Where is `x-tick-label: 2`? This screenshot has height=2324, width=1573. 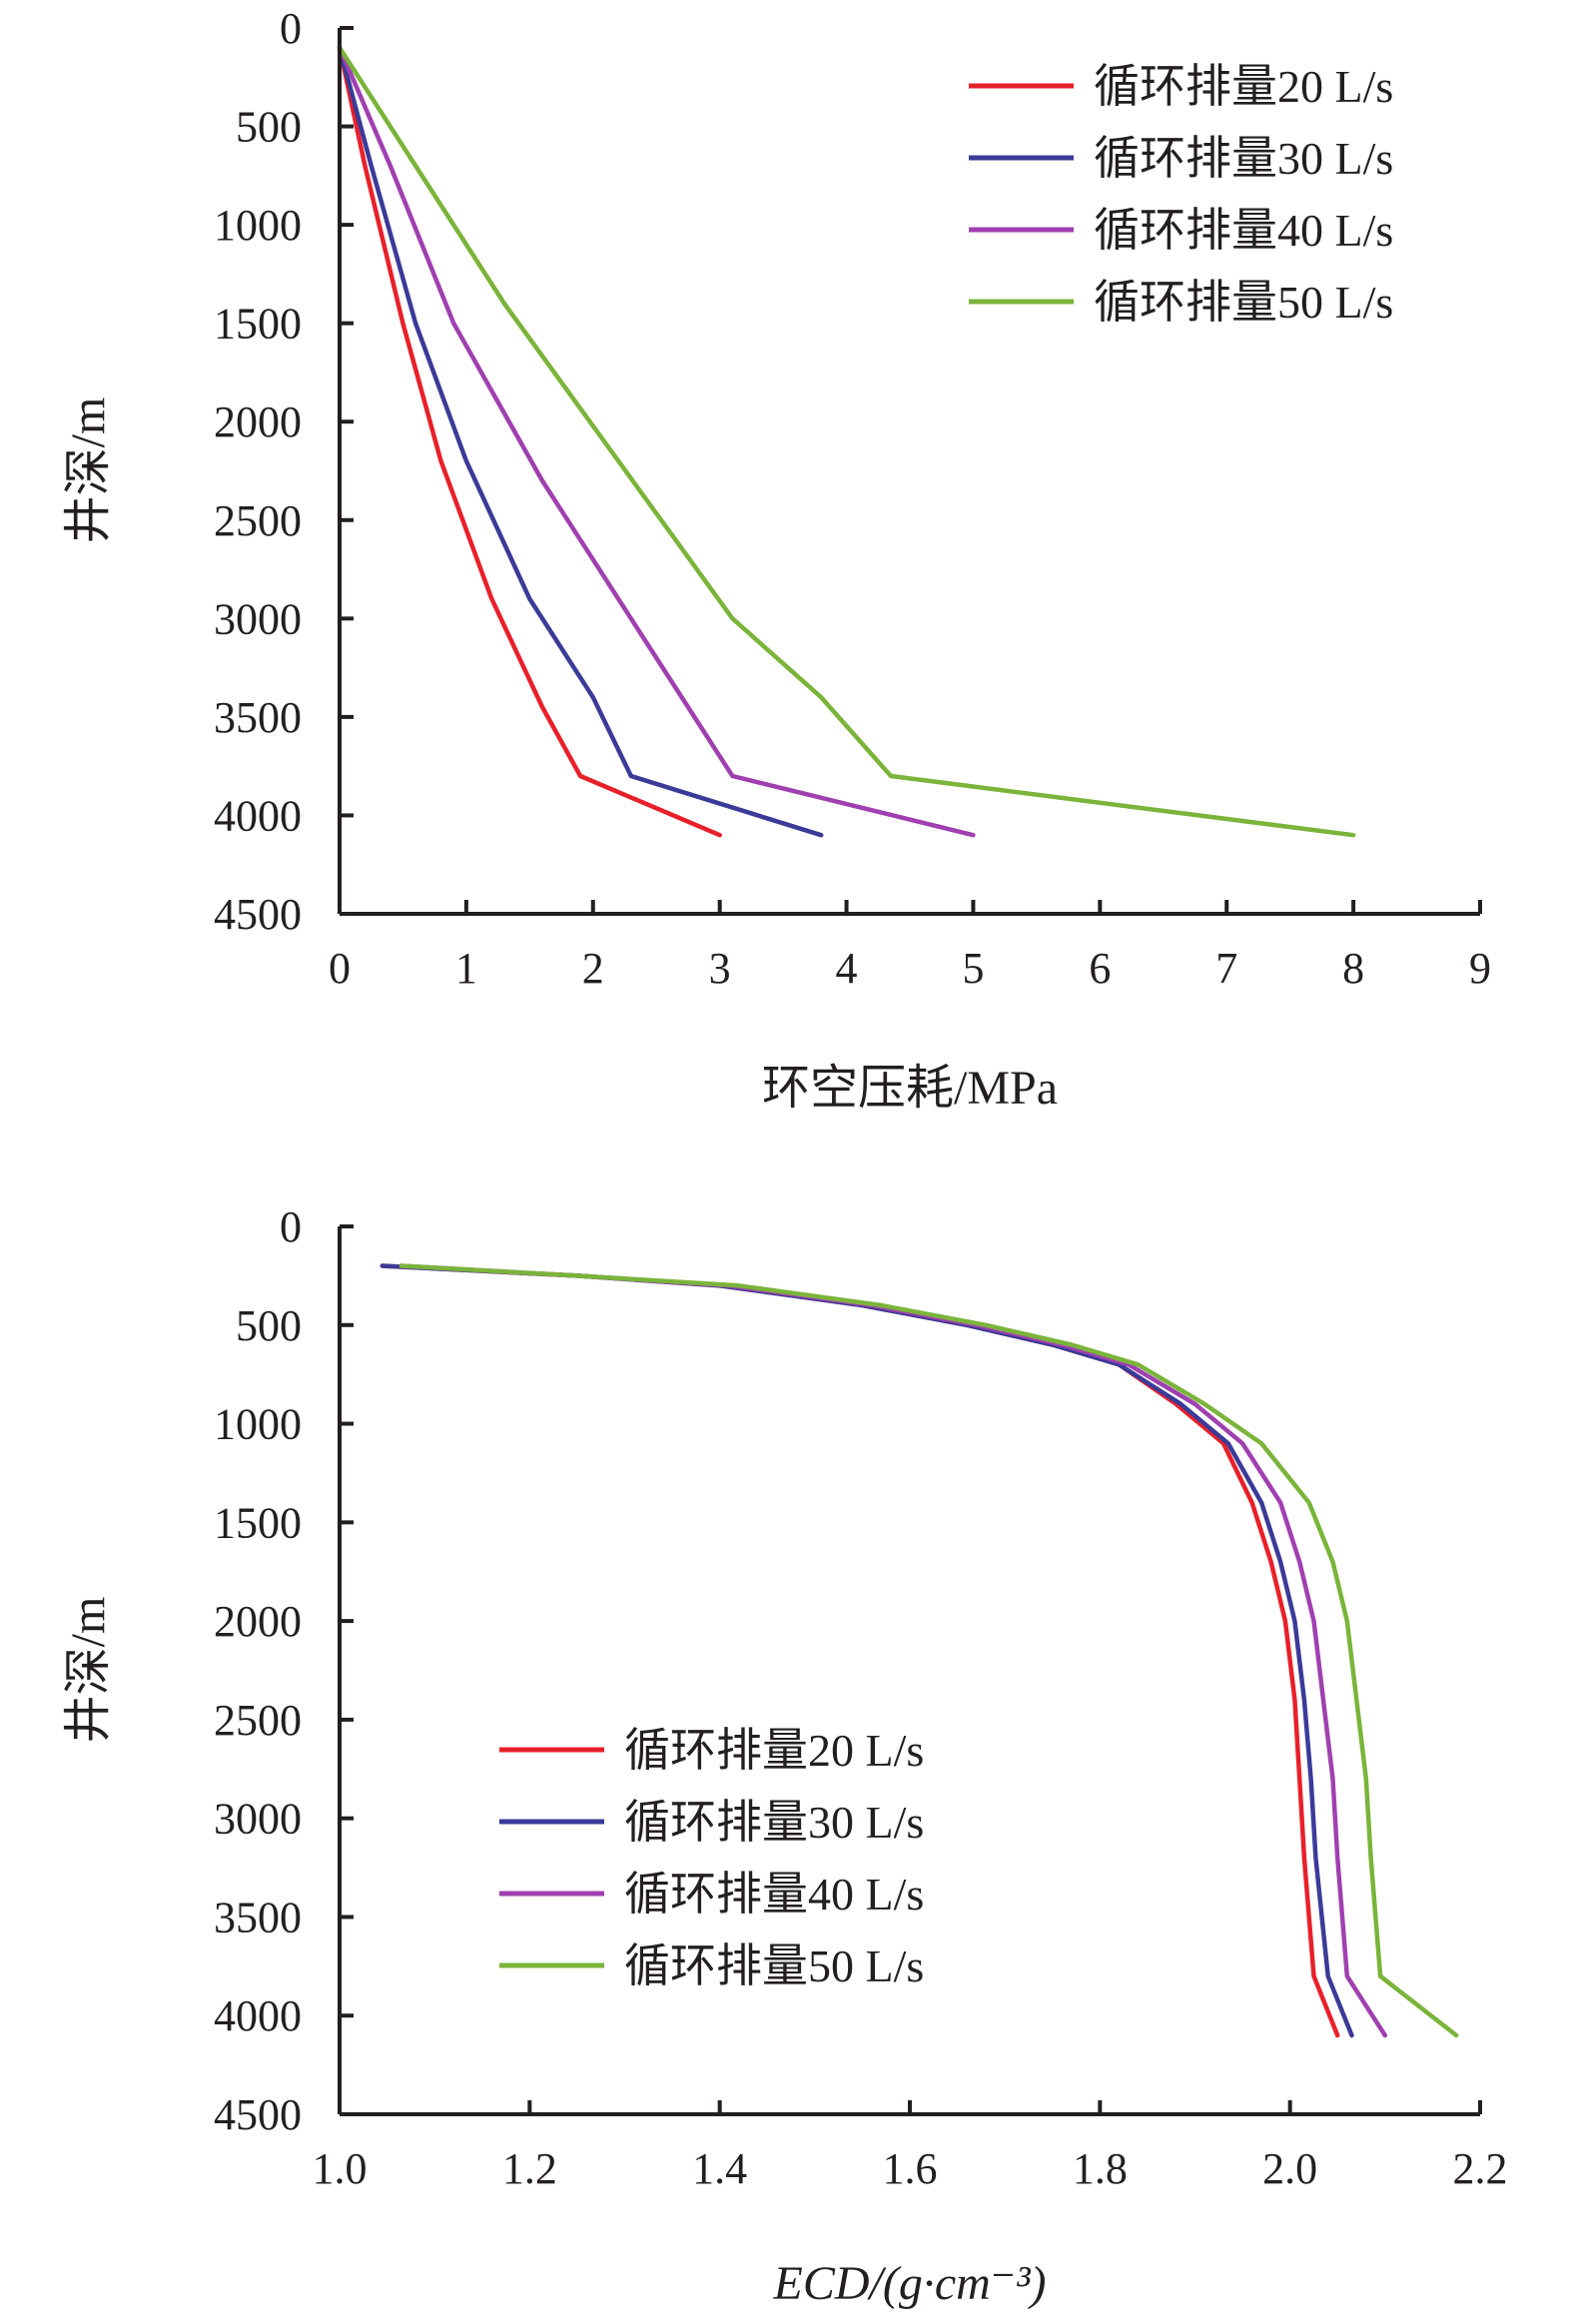
x-tick-label: 2 is located at coordinates (593, 968).